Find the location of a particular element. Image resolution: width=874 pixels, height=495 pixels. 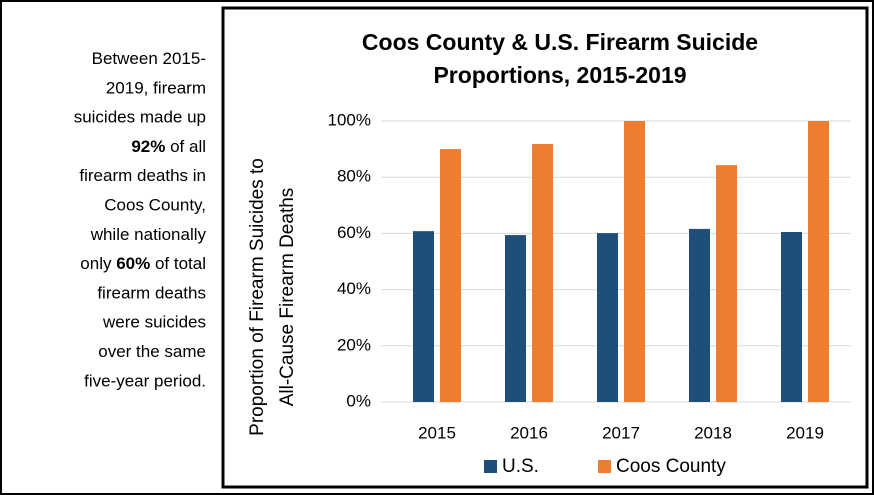

note-text: only is located at coordinates (98, 264).